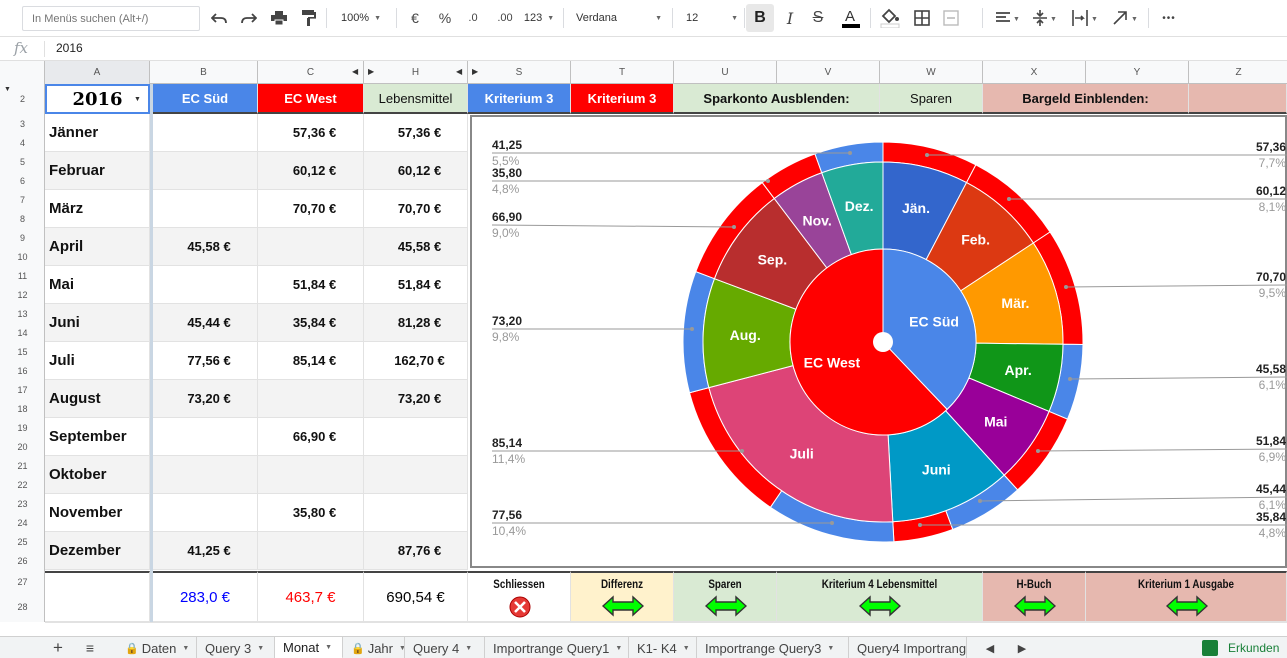  Describe the element at coordinates (22, 275) in the screenshot. I see `row-header: 11` at that location.